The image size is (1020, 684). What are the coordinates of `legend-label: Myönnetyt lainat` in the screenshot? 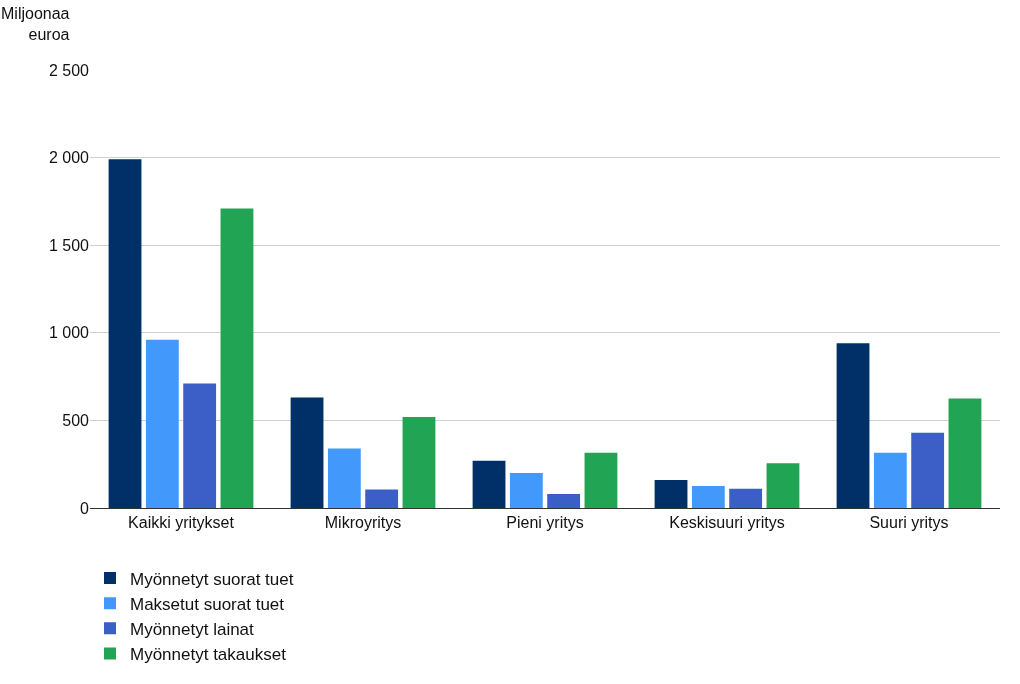 It's located at (192, 629).